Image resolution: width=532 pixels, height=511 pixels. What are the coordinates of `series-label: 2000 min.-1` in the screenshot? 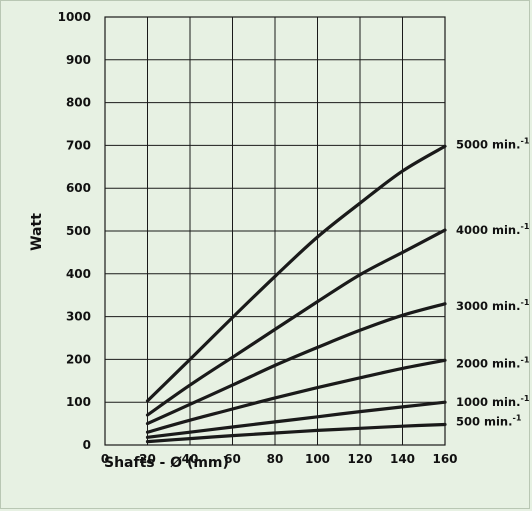 It's located at (493, 362).